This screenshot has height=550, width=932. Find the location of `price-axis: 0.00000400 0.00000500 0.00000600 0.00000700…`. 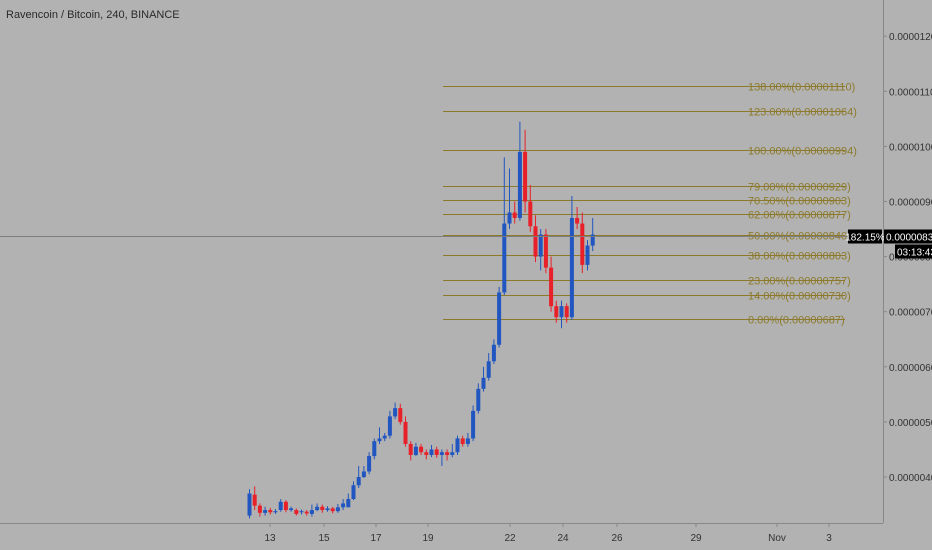

price-axis: 0.00000400 0.00000500 0.00000600 0.00000700… is located at coordinates (907, 261).